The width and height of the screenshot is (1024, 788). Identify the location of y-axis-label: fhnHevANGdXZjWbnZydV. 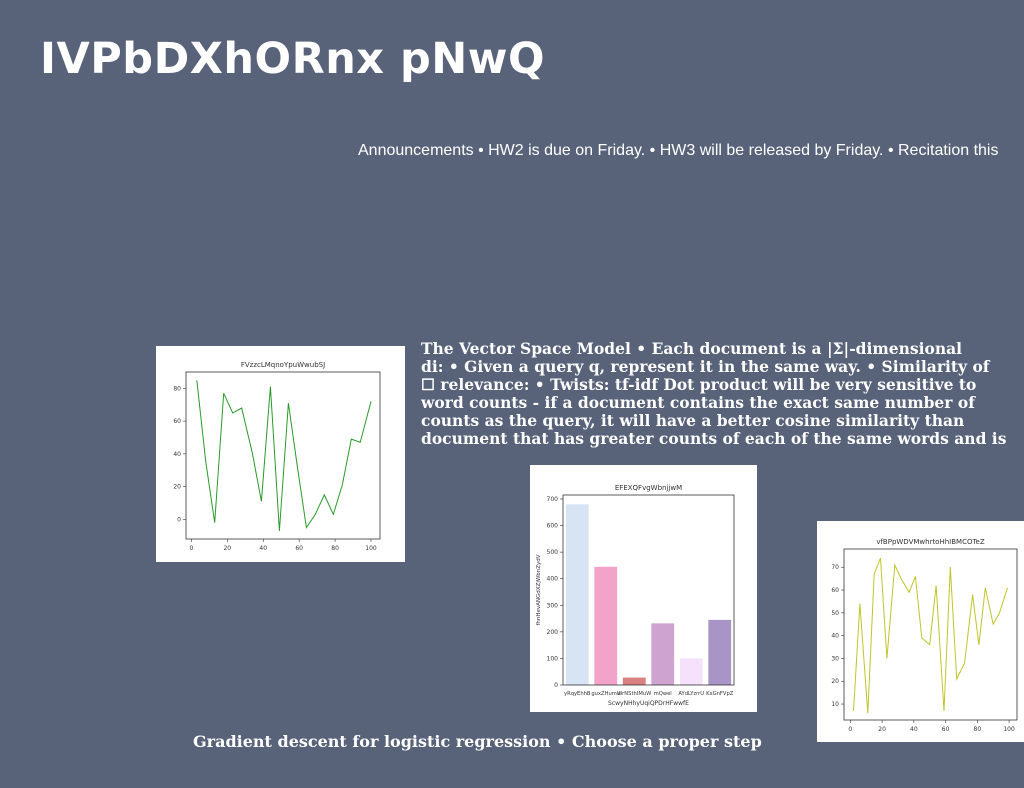
(539, 589).